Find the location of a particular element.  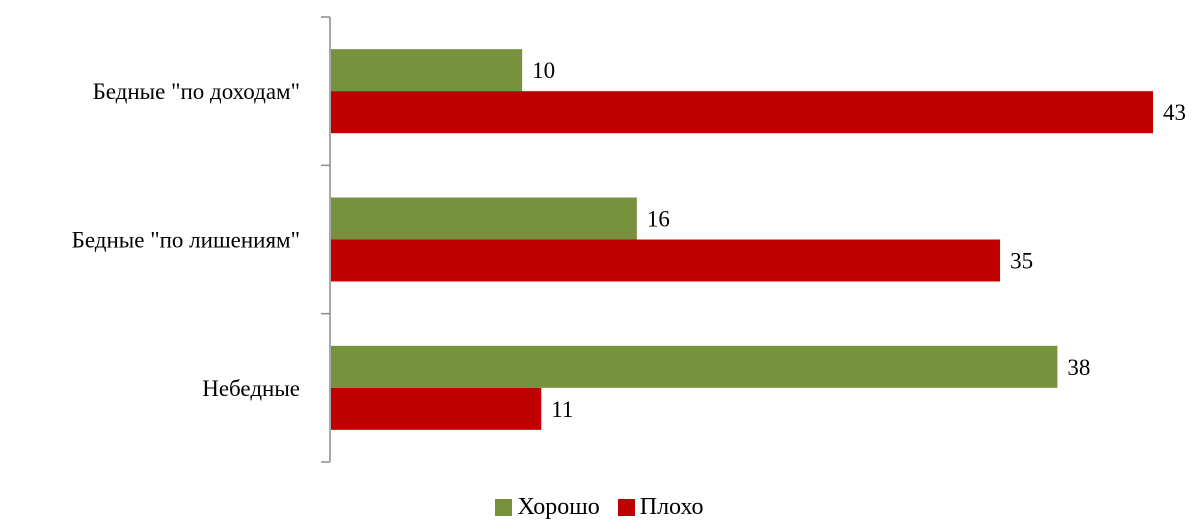

legend-item-good: Хорошо is located at coordinates (547, 507).